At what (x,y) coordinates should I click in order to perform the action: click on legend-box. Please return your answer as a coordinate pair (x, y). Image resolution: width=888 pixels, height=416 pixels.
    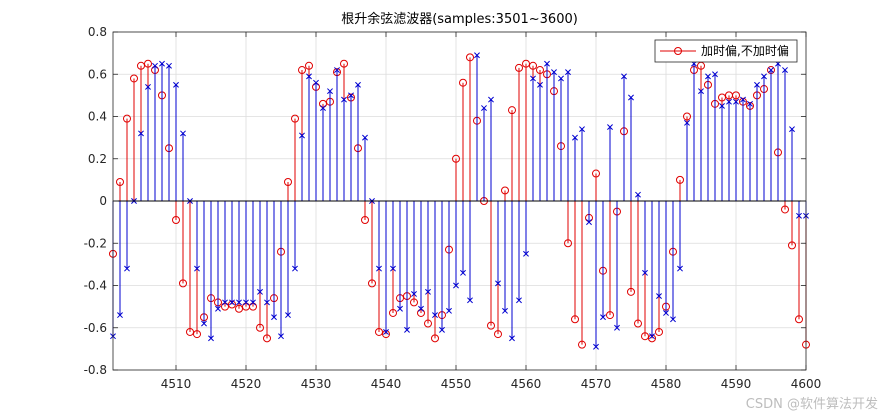
    Looking at the image, I should click on (726, 51).